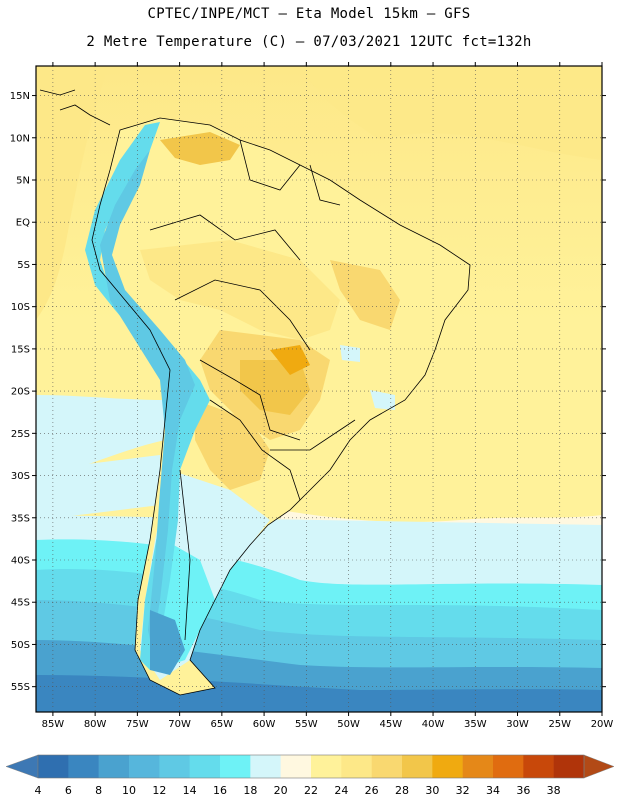  I want to click on lon-label: 45W, so click(390, 724).